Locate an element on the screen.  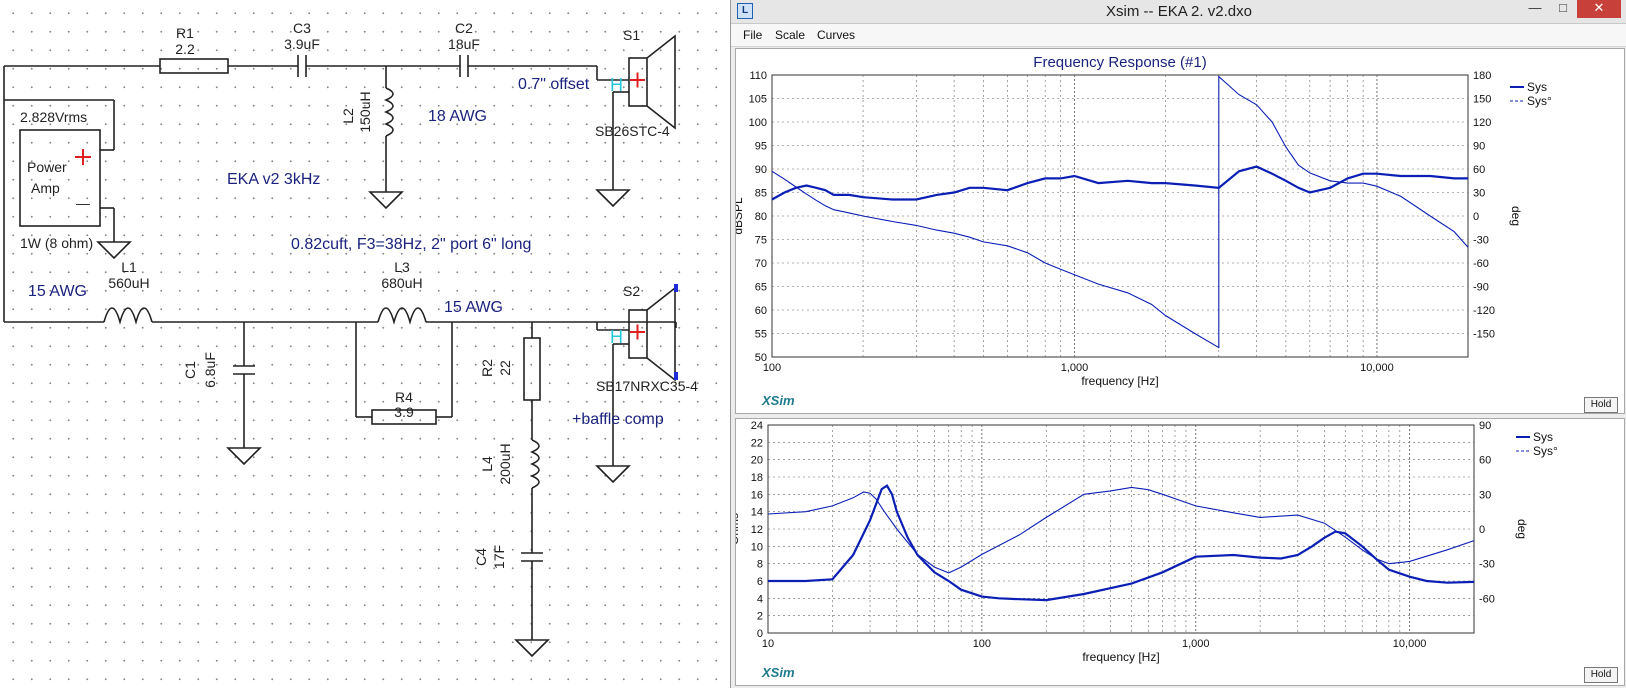
xsim-logo-2: XSim is located at coordinates (778, 672).